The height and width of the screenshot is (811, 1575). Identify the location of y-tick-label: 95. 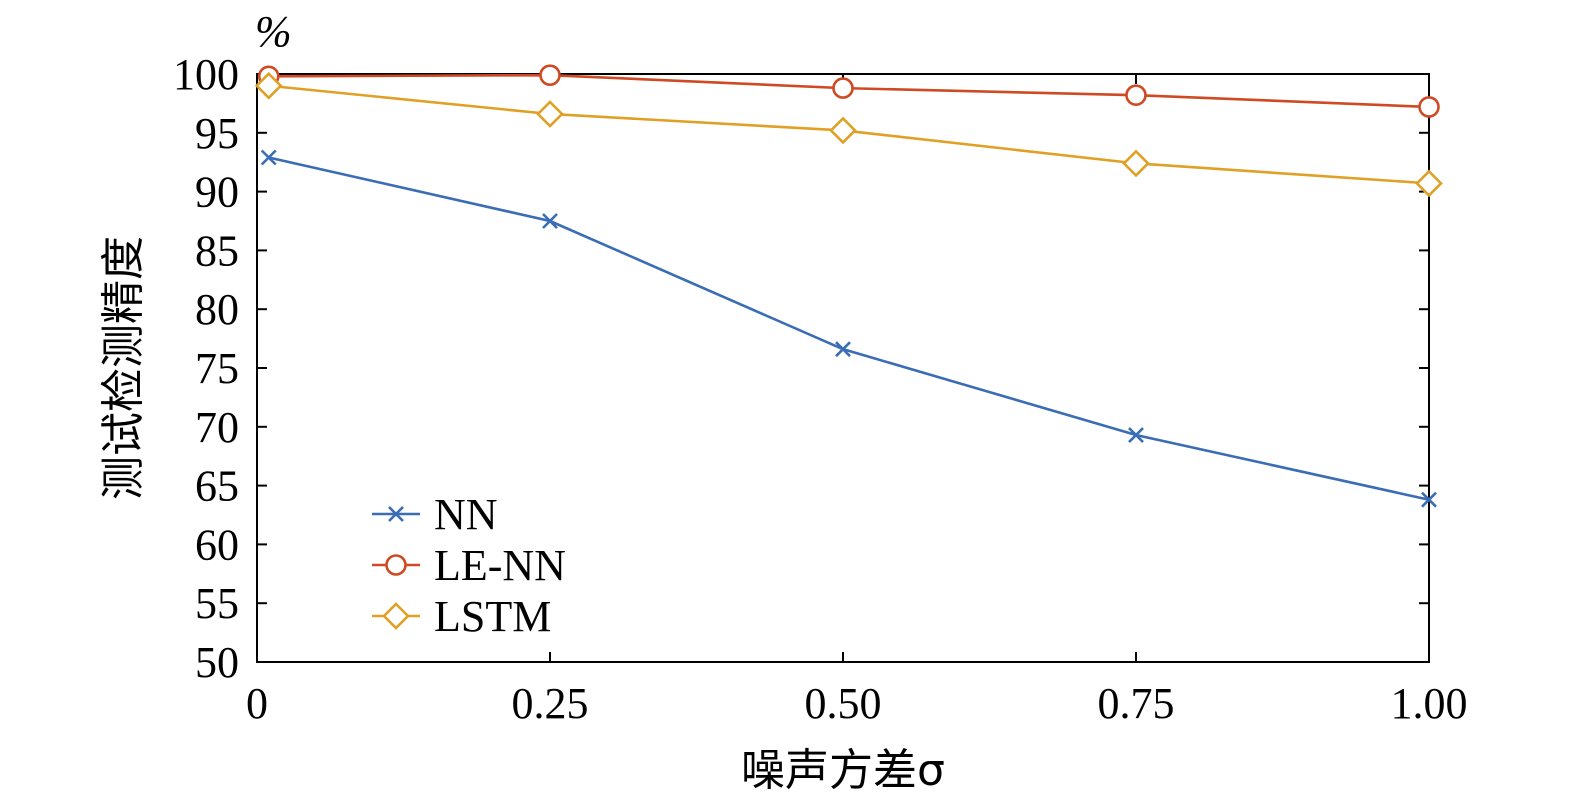
(217, 133).